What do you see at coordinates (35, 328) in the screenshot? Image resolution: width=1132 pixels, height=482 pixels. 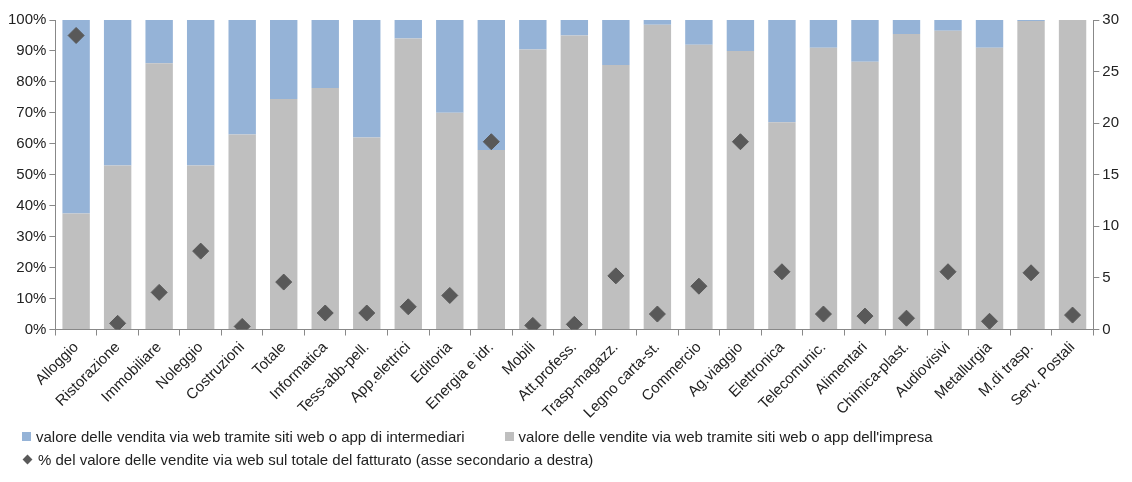 I see `y-tick-label: 0%` at bounding box center [35, 328].